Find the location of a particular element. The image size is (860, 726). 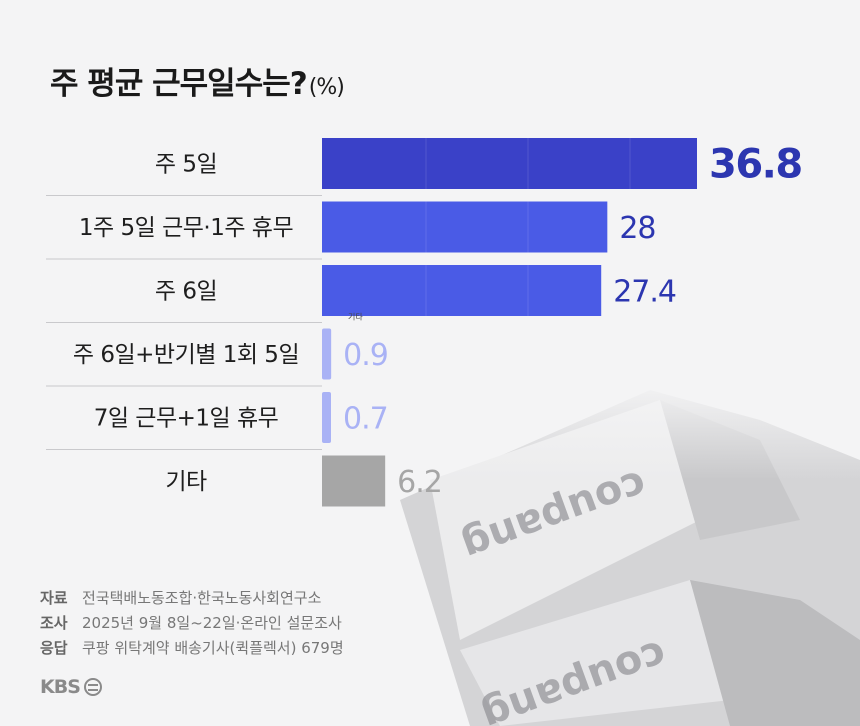

source-text-2: 2025년 9월 8일~22일·온라인 설문조사 is located at coordinates (212, 623).